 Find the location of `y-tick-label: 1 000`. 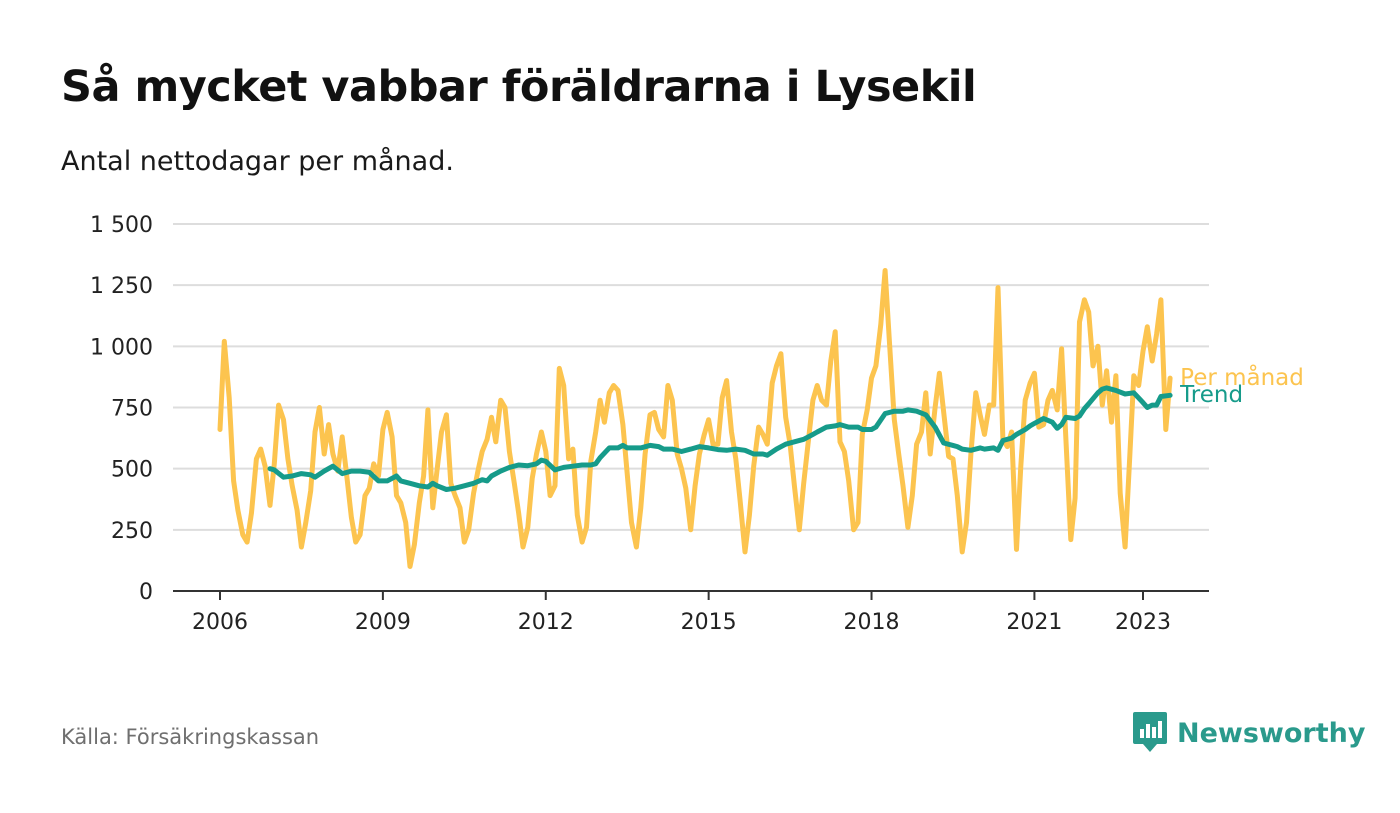

y-tick-label: 1 000 is located at coordinates (121, 347).